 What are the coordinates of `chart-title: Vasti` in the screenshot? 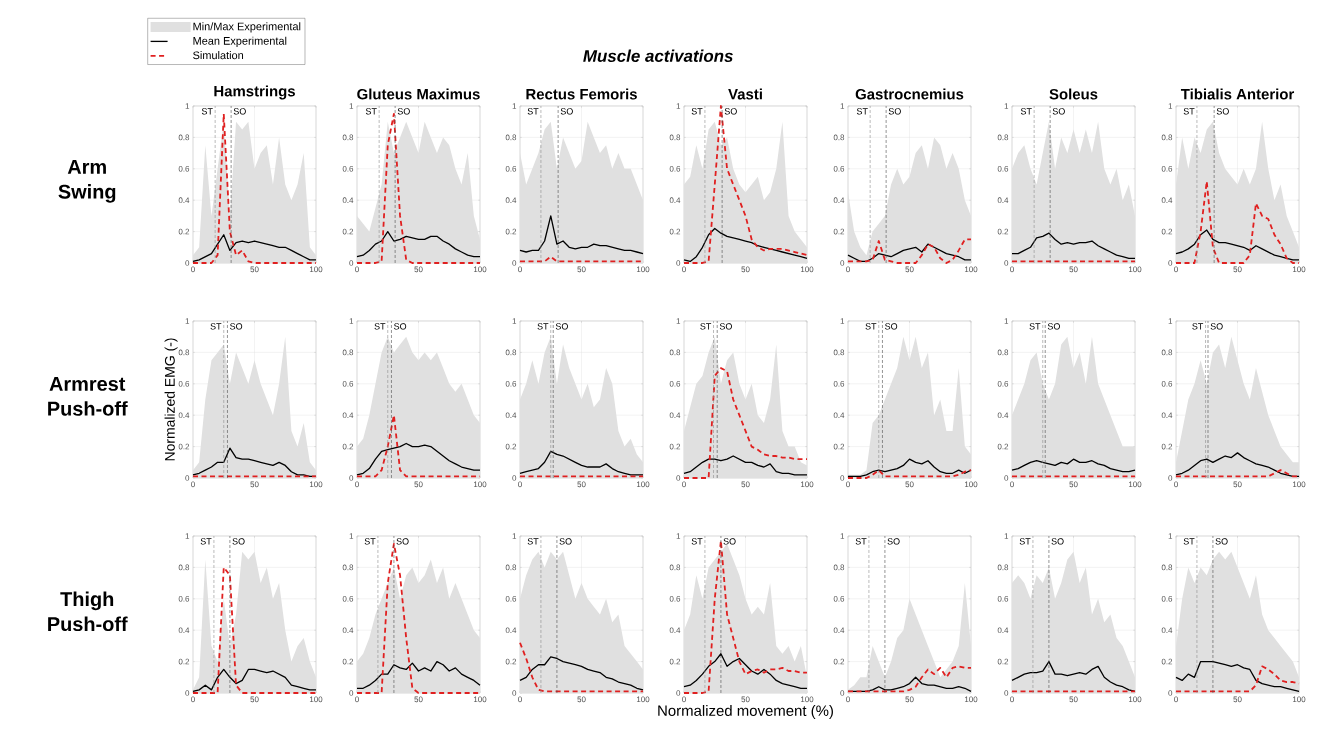 It's located at (745, 94).